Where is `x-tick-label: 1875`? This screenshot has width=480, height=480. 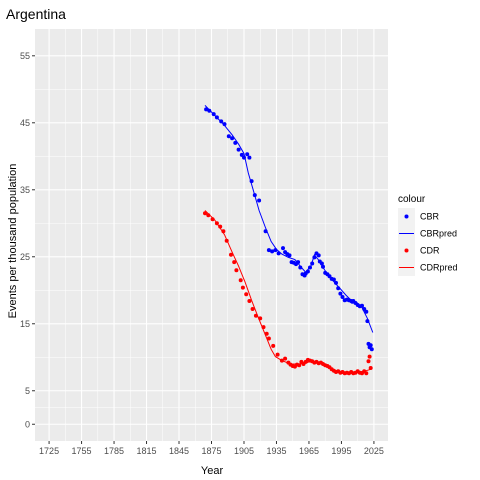
x-tick-label: 1875 is located at coordinates (211, 451).